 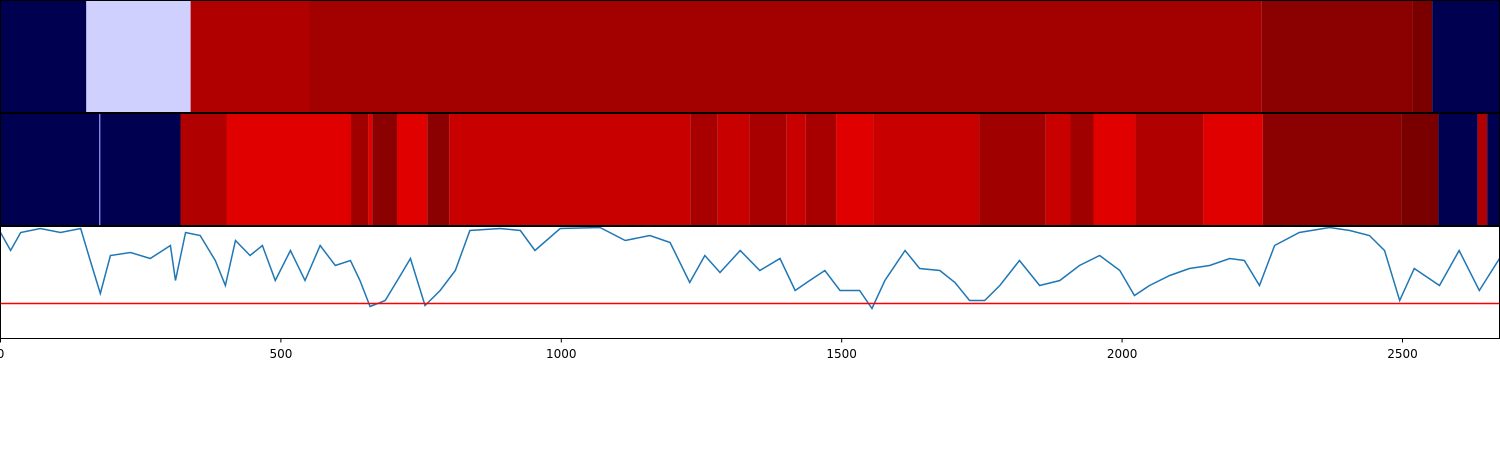 What do you see at coordinates (1122, 354) in the screenshot?
I see `x-tick-label: 2000` at bounding box center [1122, 354].